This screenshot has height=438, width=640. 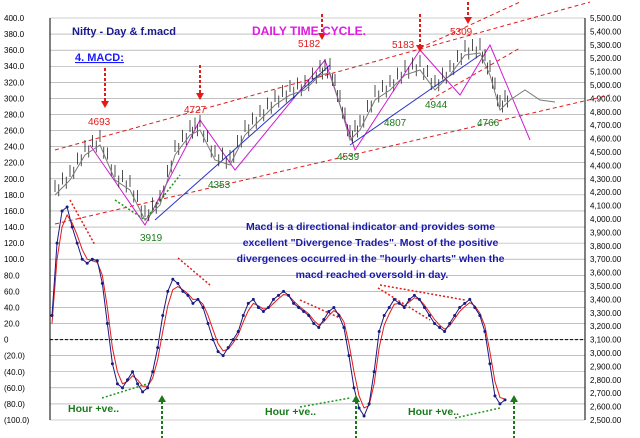 What do you see at coordinates (309, 44) in the screenshot?
I see `price-label-5182: 5182` at bounding box center [309, 44].